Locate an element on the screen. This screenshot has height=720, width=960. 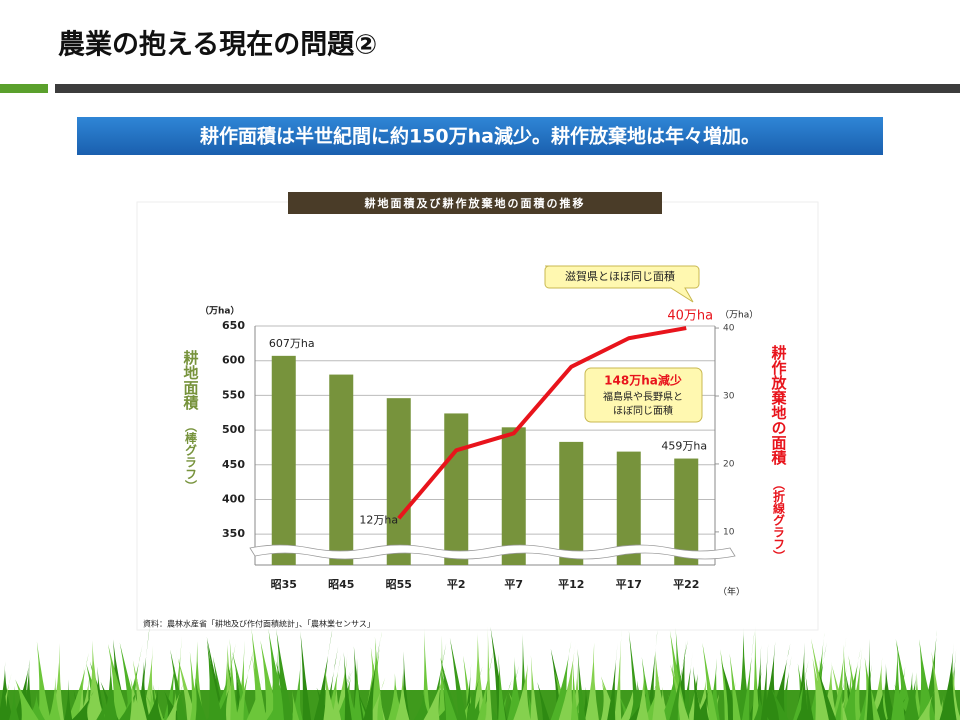
y-unit: （万ha） is located at coordinates (219, 311).